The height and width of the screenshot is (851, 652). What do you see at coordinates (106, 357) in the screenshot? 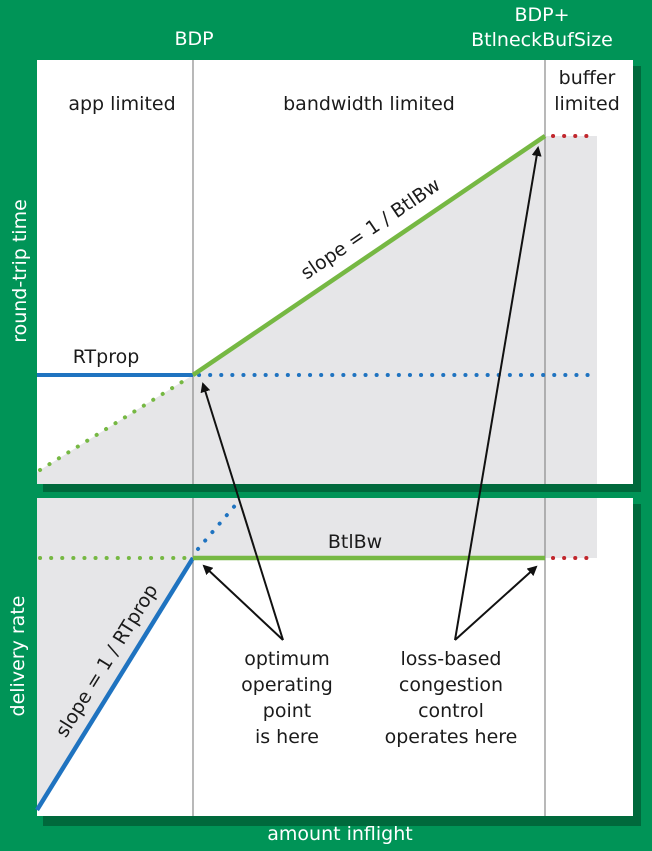
I see `rtprop-label: RTprop` at bounding box center [106, 357].